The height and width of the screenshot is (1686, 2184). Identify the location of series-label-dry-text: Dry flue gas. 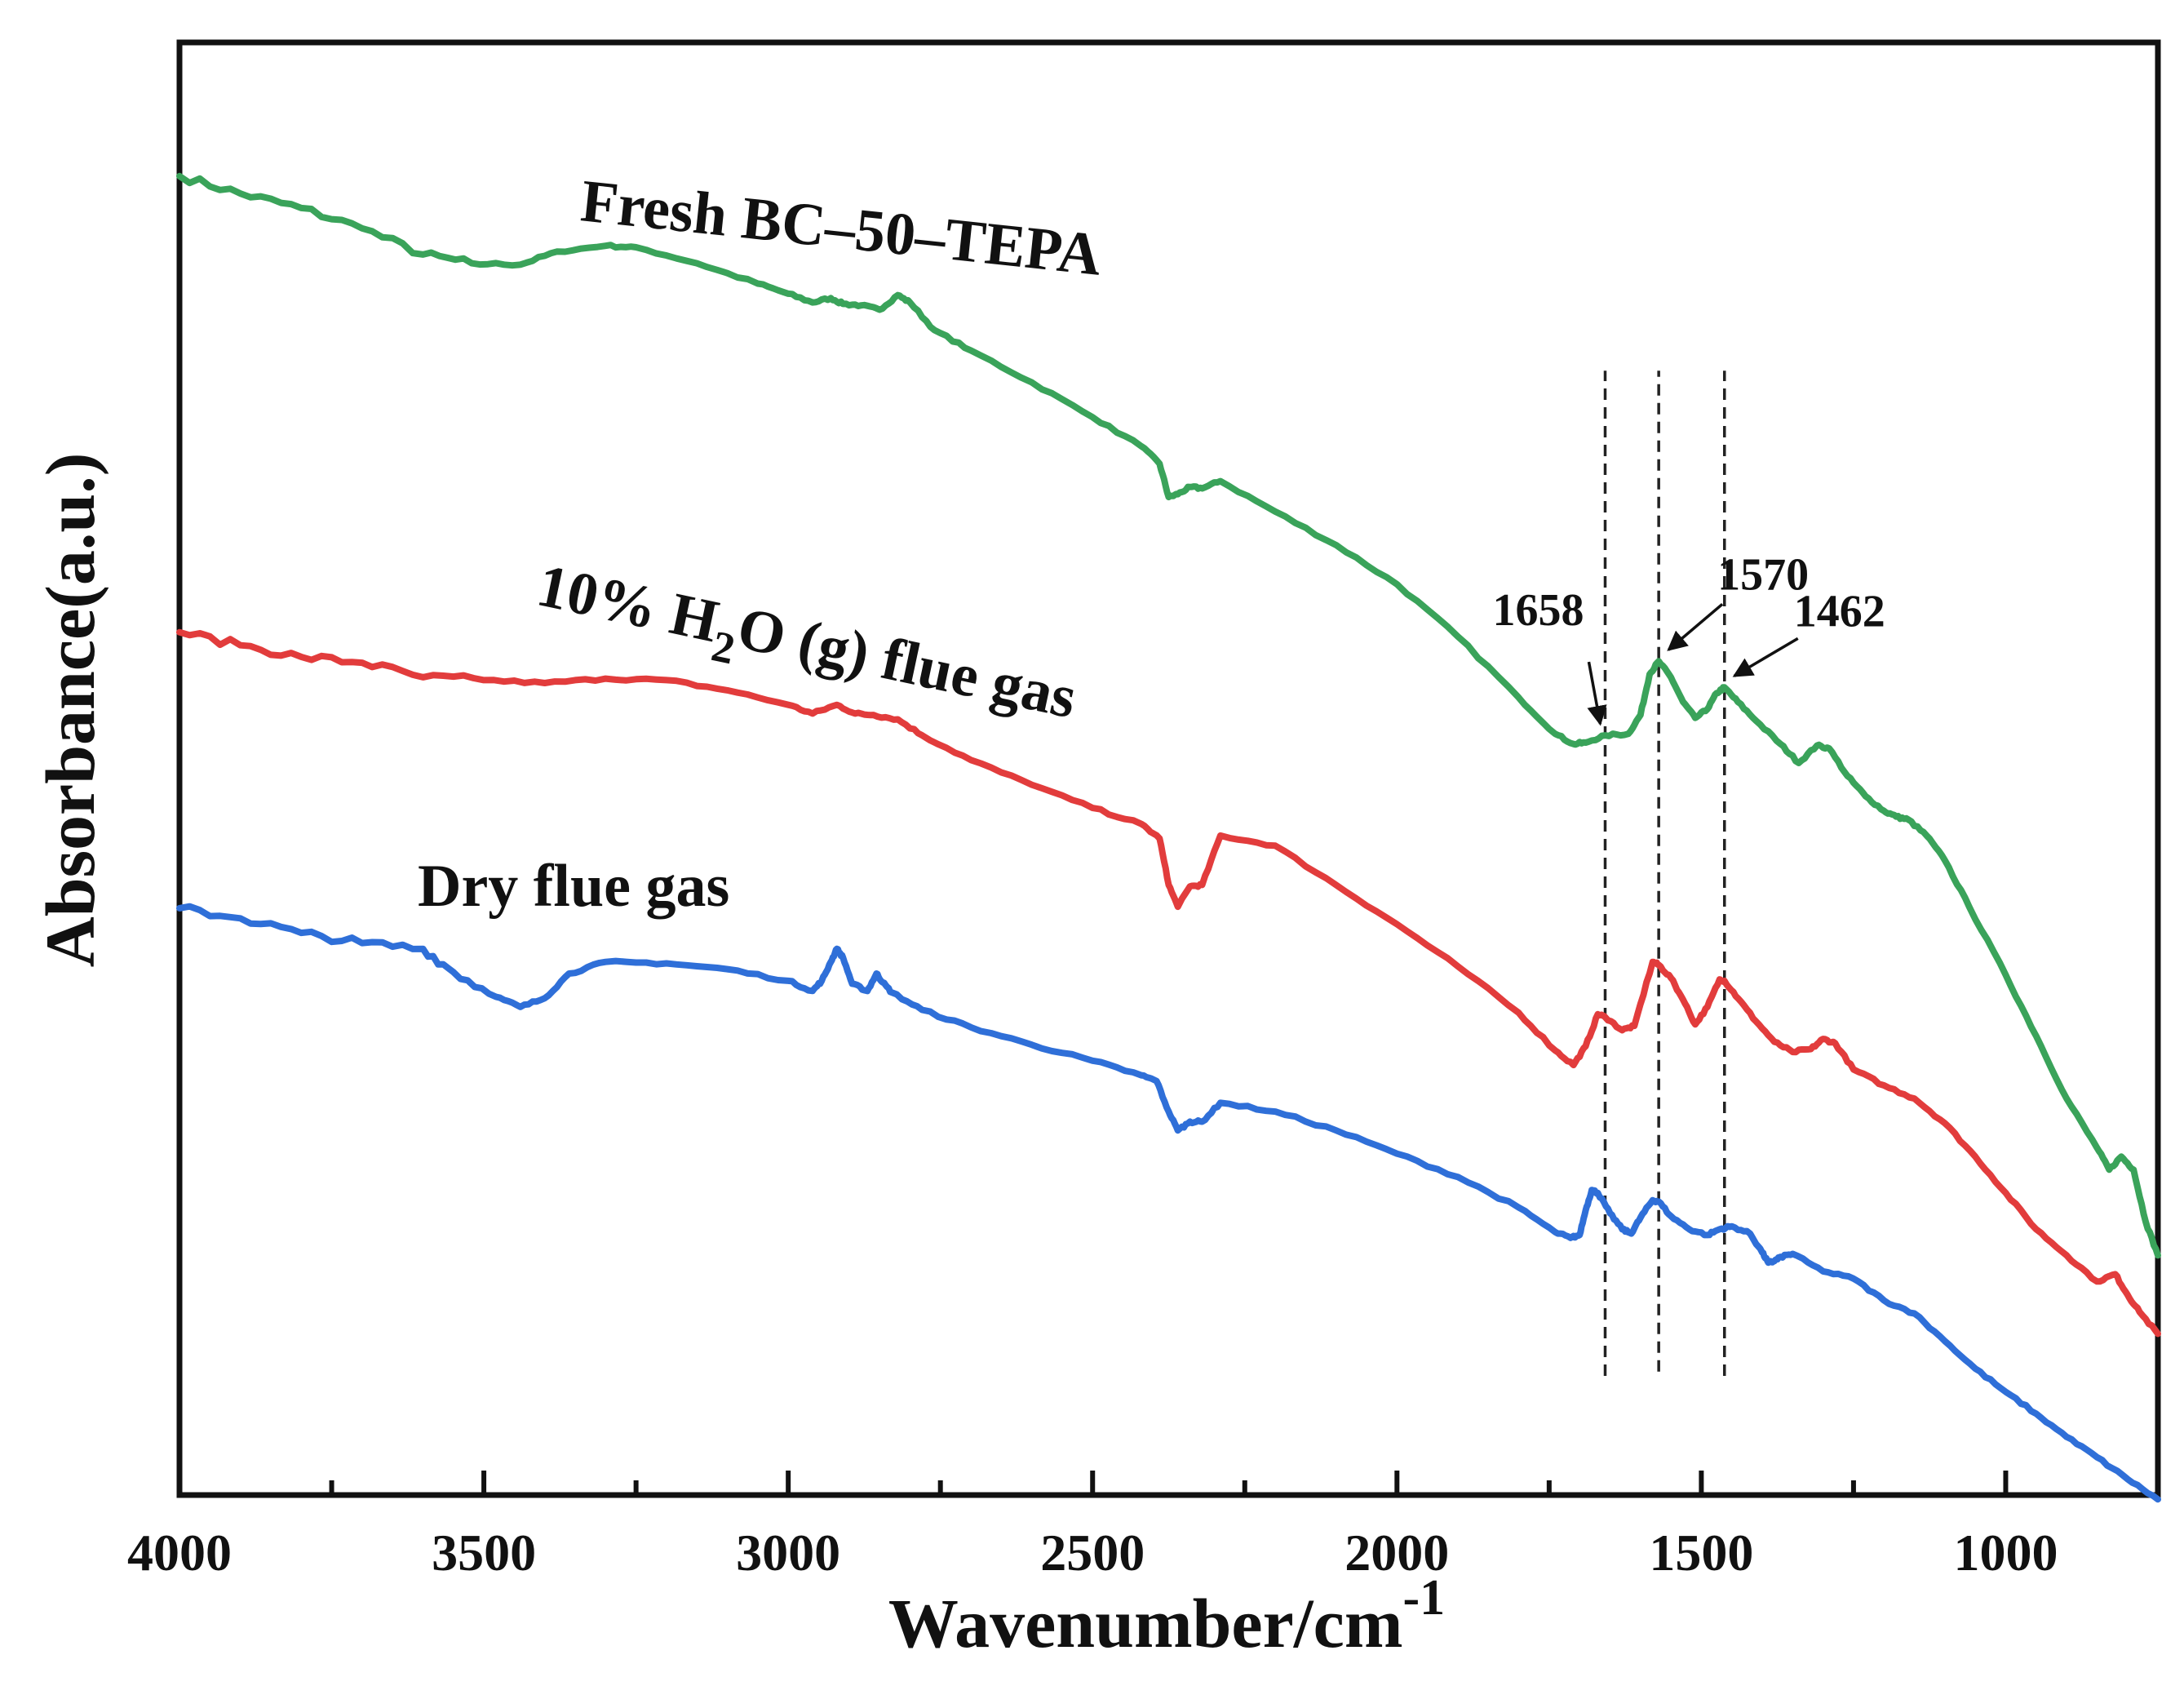
(574, 886).